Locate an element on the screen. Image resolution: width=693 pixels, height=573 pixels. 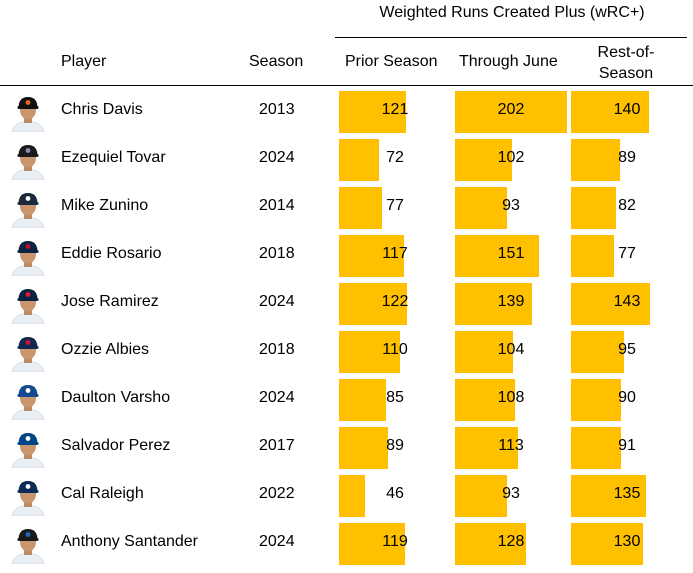
prior-value-label: 72 is located at coordinates (395, 157).